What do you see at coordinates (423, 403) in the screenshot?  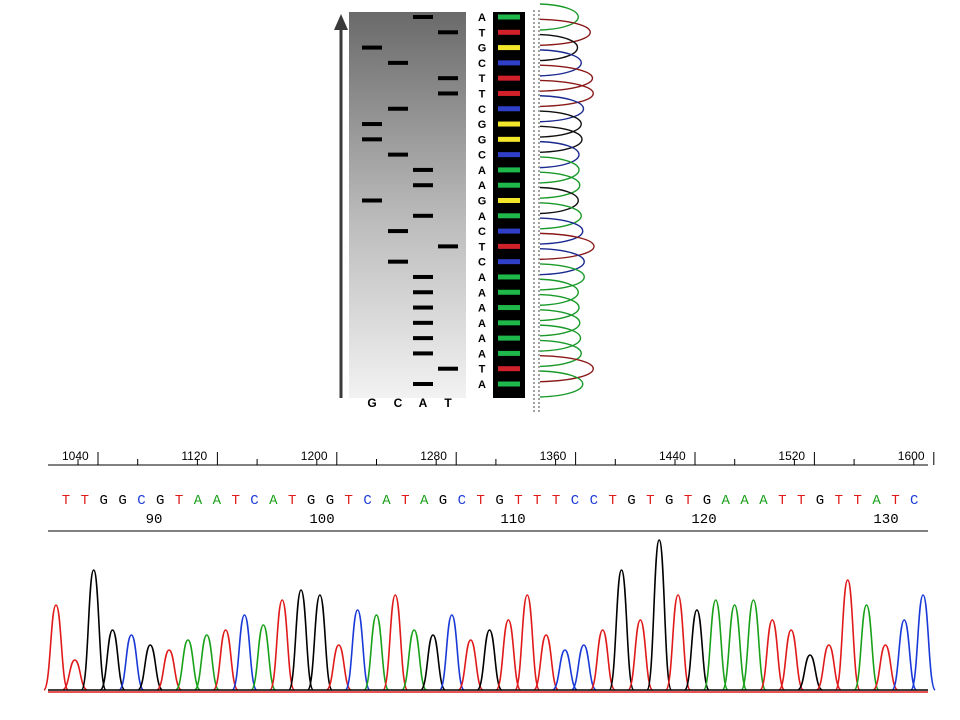 I see `lane-label: A` at bounding box center [423, 403].